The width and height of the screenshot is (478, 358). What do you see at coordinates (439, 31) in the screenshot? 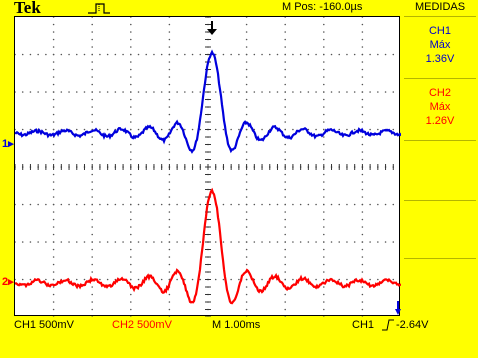
I see `measurement-channel: CH1` at bounding box center [439, 31].